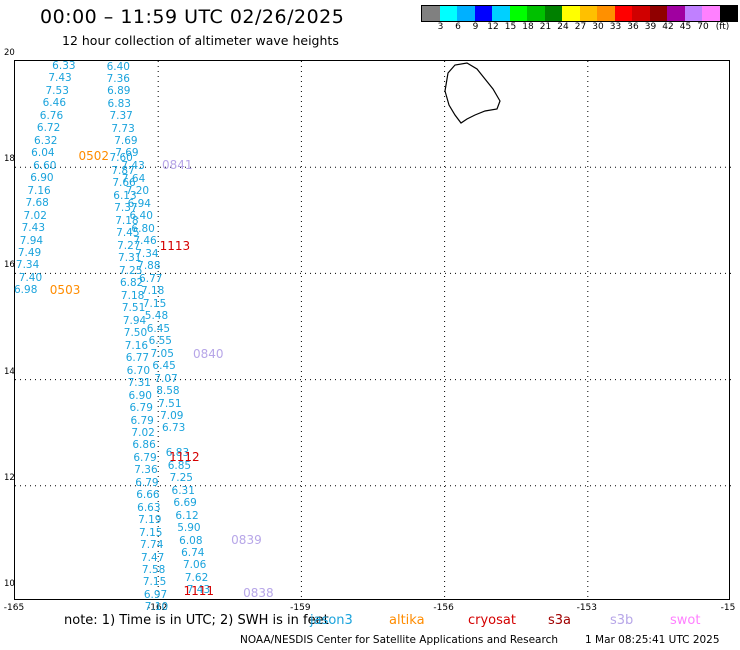 This screenshot has height=650, width=740. What do you see at coordinates (131, 270) in the screenshot?
I see `wave-height-value: 7.25` at bounding box center [131, 270].